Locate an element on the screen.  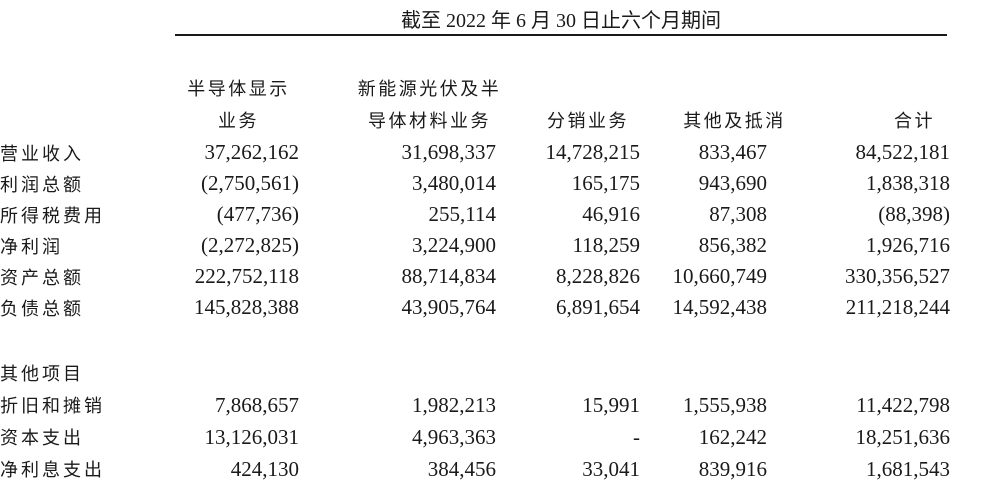
cell: 84,522,181 is located at coordinates (903, 152).